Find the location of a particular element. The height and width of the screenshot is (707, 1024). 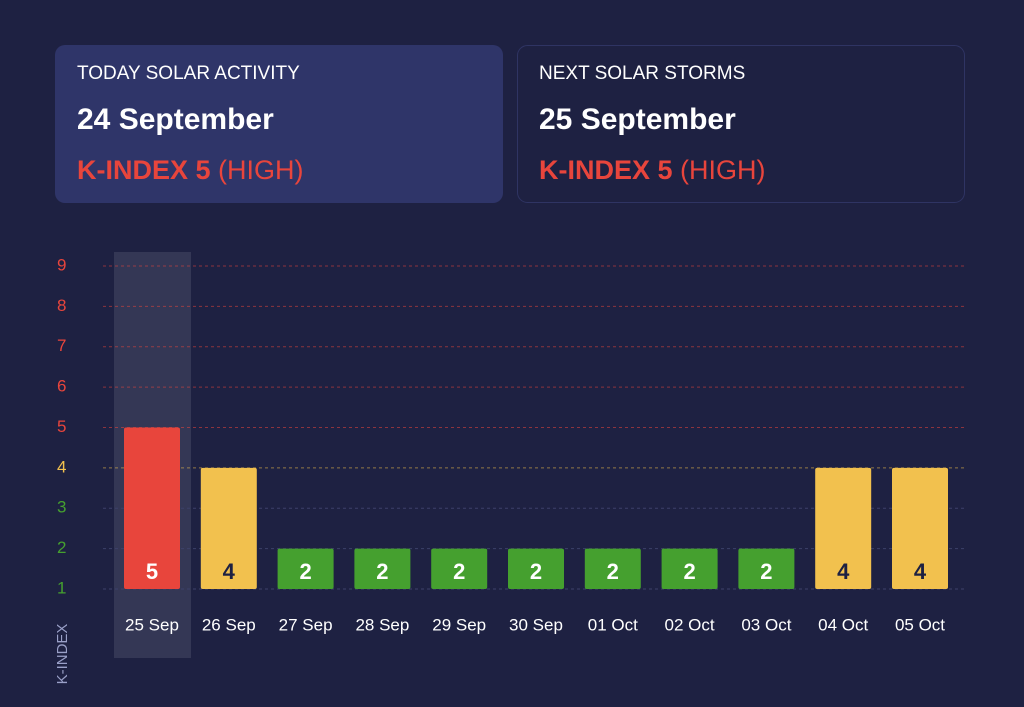

x-tick-label: 29 Sep is located at coordinates (459, 624).